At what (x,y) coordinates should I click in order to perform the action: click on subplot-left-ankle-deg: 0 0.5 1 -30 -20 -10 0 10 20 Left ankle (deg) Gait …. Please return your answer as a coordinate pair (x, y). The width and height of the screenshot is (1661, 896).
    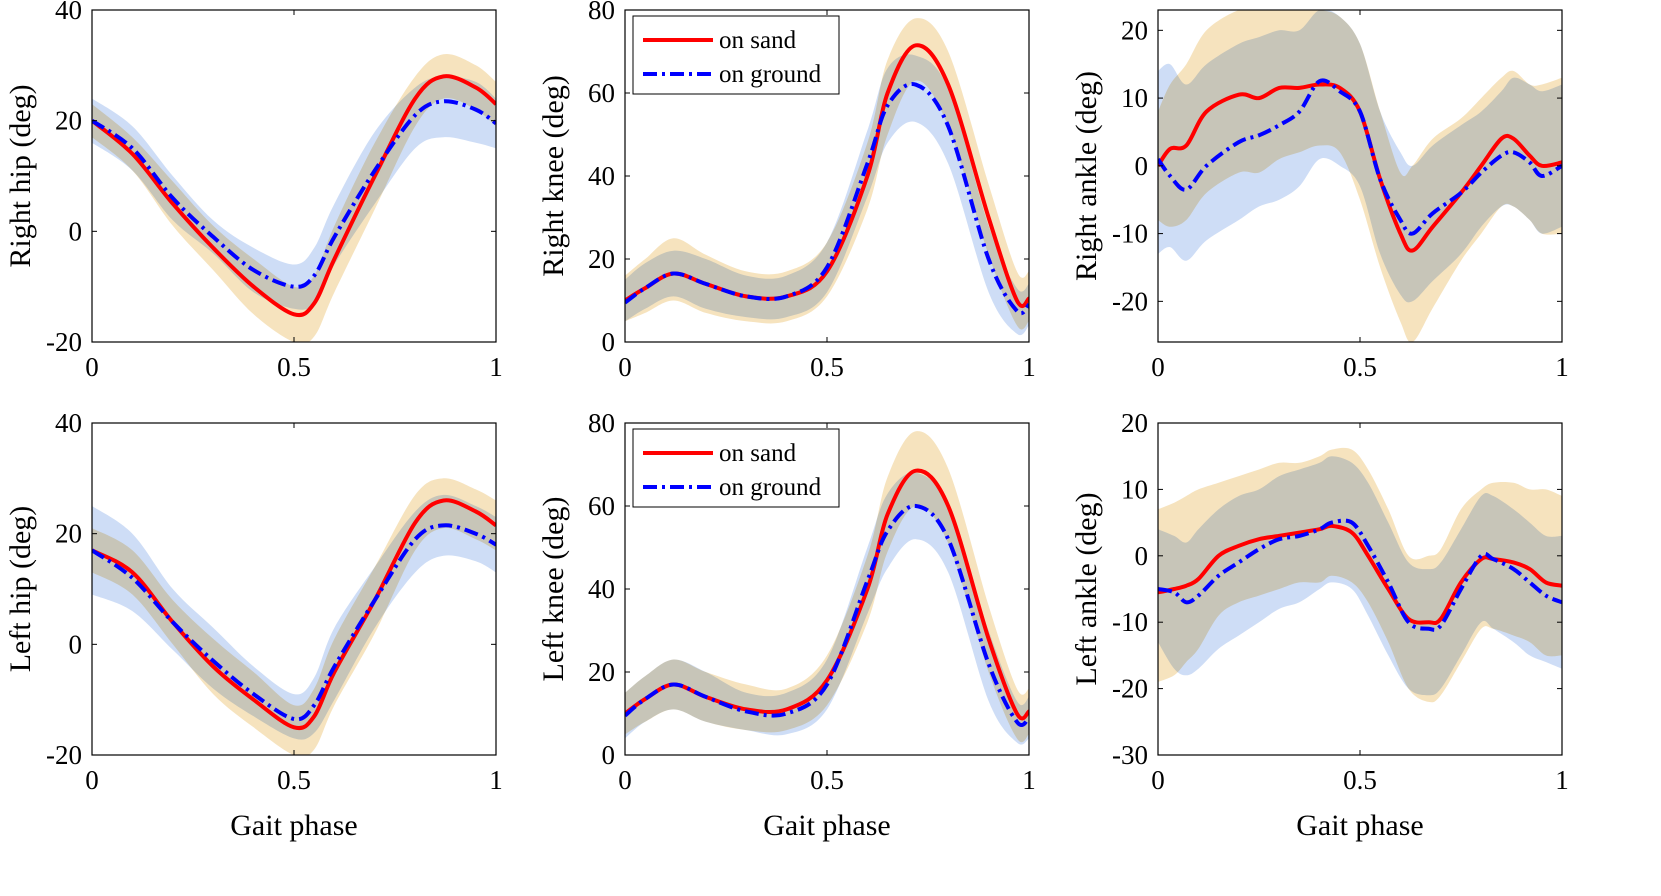
    Looking at the image, I should click on (1319, 625).